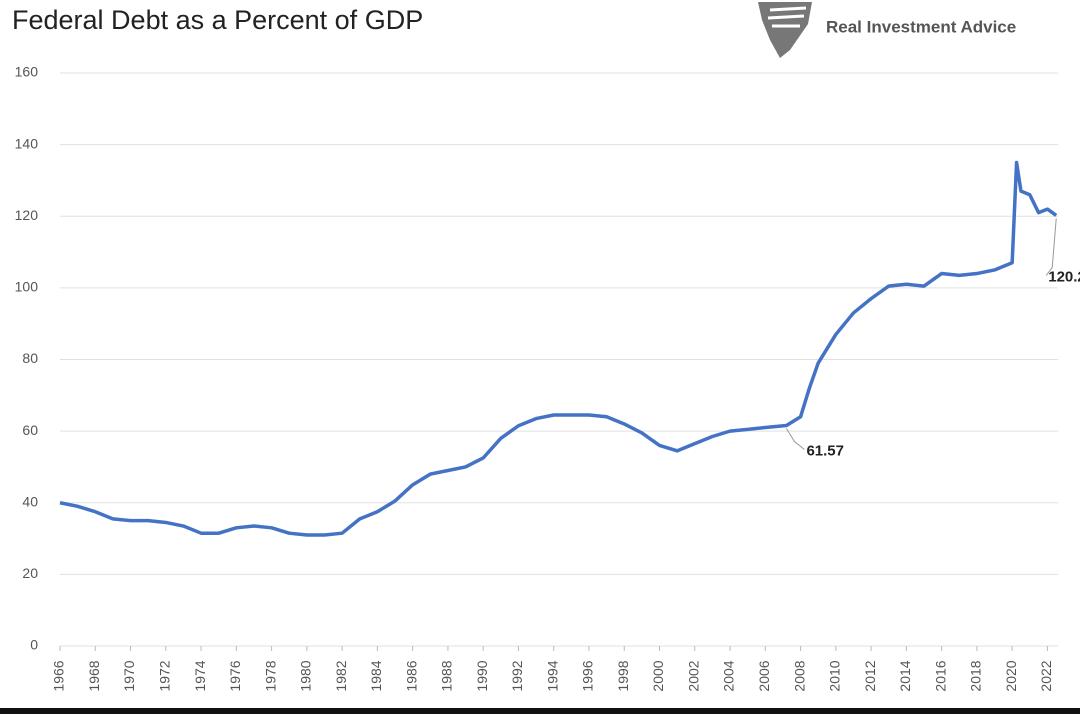 This screenshot has height=714, width=1080. What do you see at coordinates (164, 675) in the screenshot?
I see `x-tick-label: 1972` at bounding box center [164, 675].